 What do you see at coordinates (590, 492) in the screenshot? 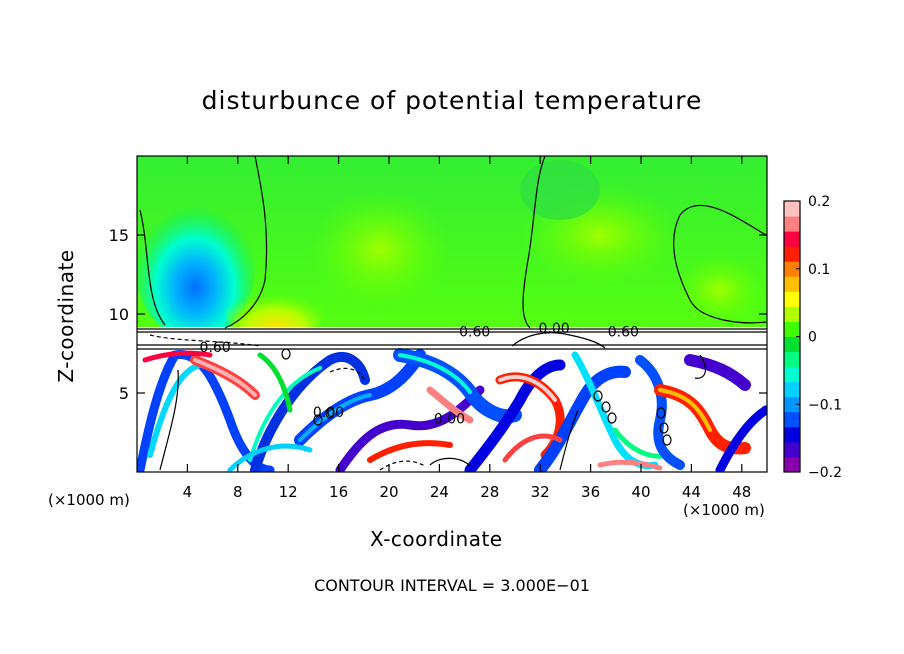
I see `x-tick-label: 36` at bounding box center [590, 492].